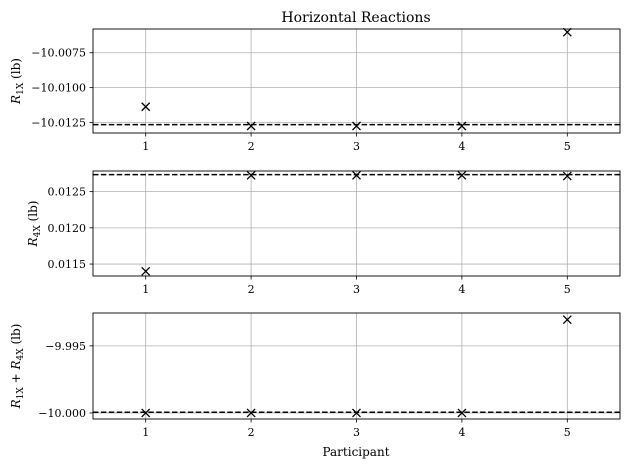 Image resolution: width=630 pixels, height=469 pixels. Describe the element at coordinates (17, 367) in the screenshot. I see `y-axis-label: R1X + R4X (lb)` at that location.